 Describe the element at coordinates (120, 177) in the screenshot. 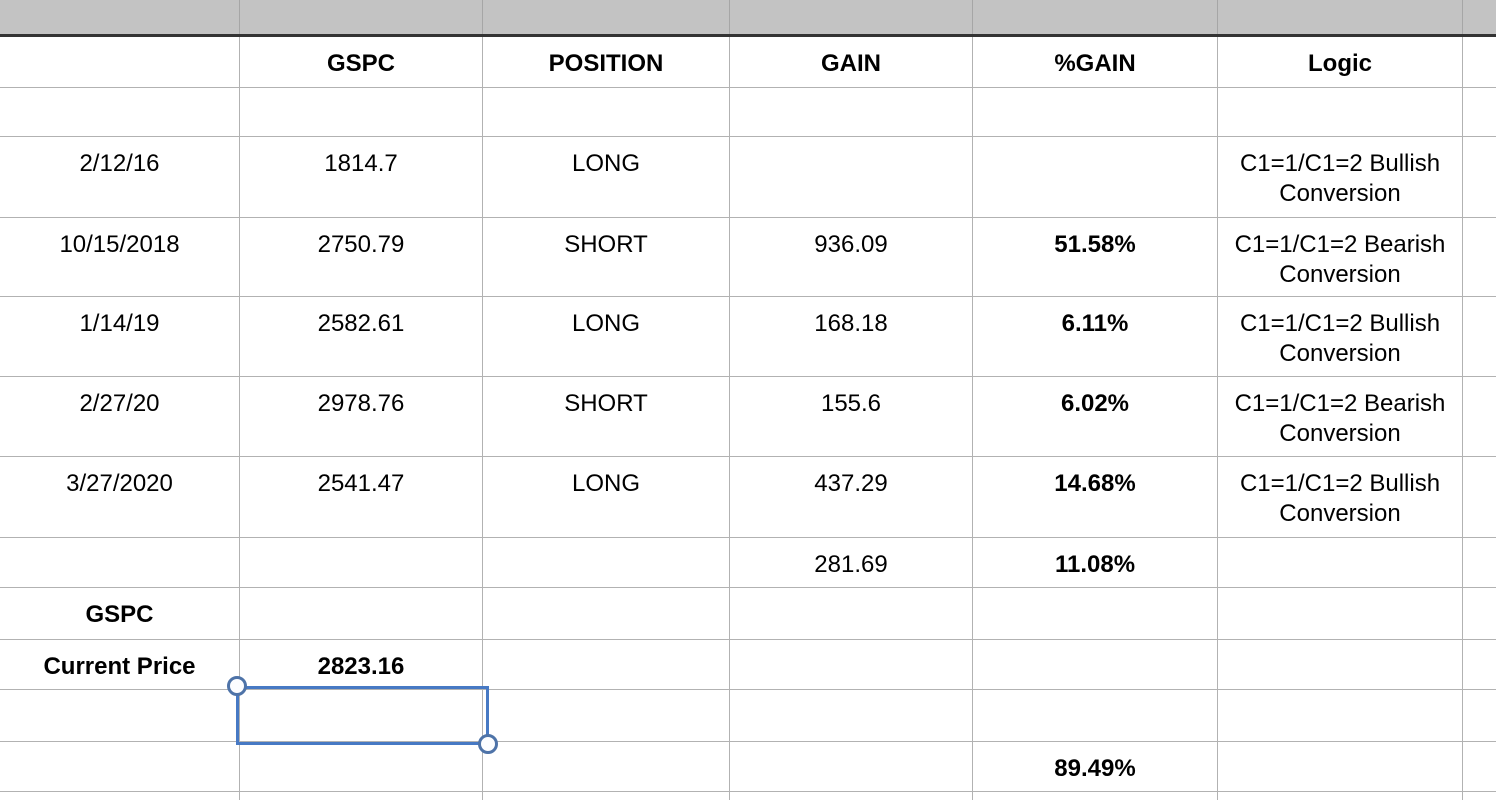

I see `cell: 2/12/16` at that location.